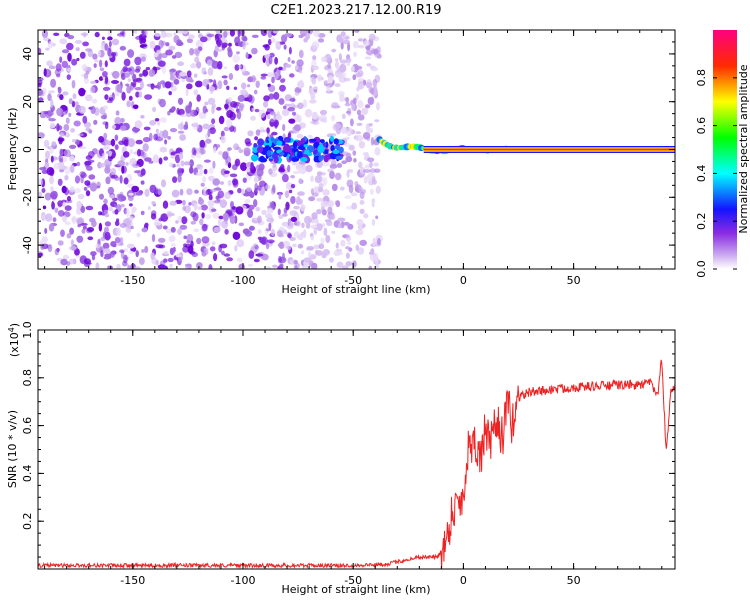  Describe the element at coordinates (27, 474) in the screenshot. I see `snr-y-tick-label: 0.4` at that location.